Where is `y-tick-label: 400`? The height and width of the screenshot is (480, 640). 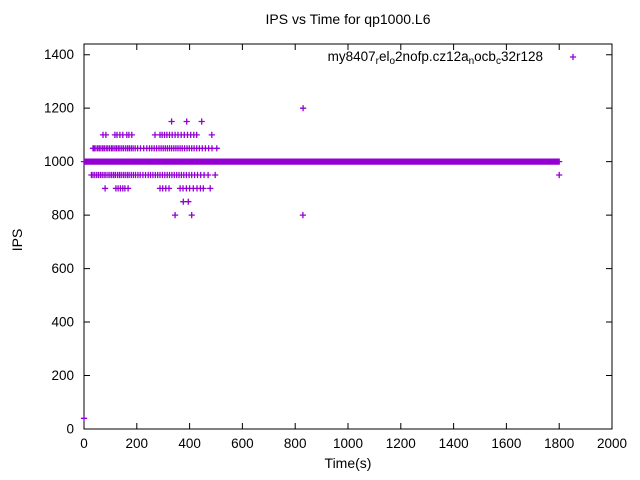 y-tick-label: 400 is located at coordinates (62, 322).